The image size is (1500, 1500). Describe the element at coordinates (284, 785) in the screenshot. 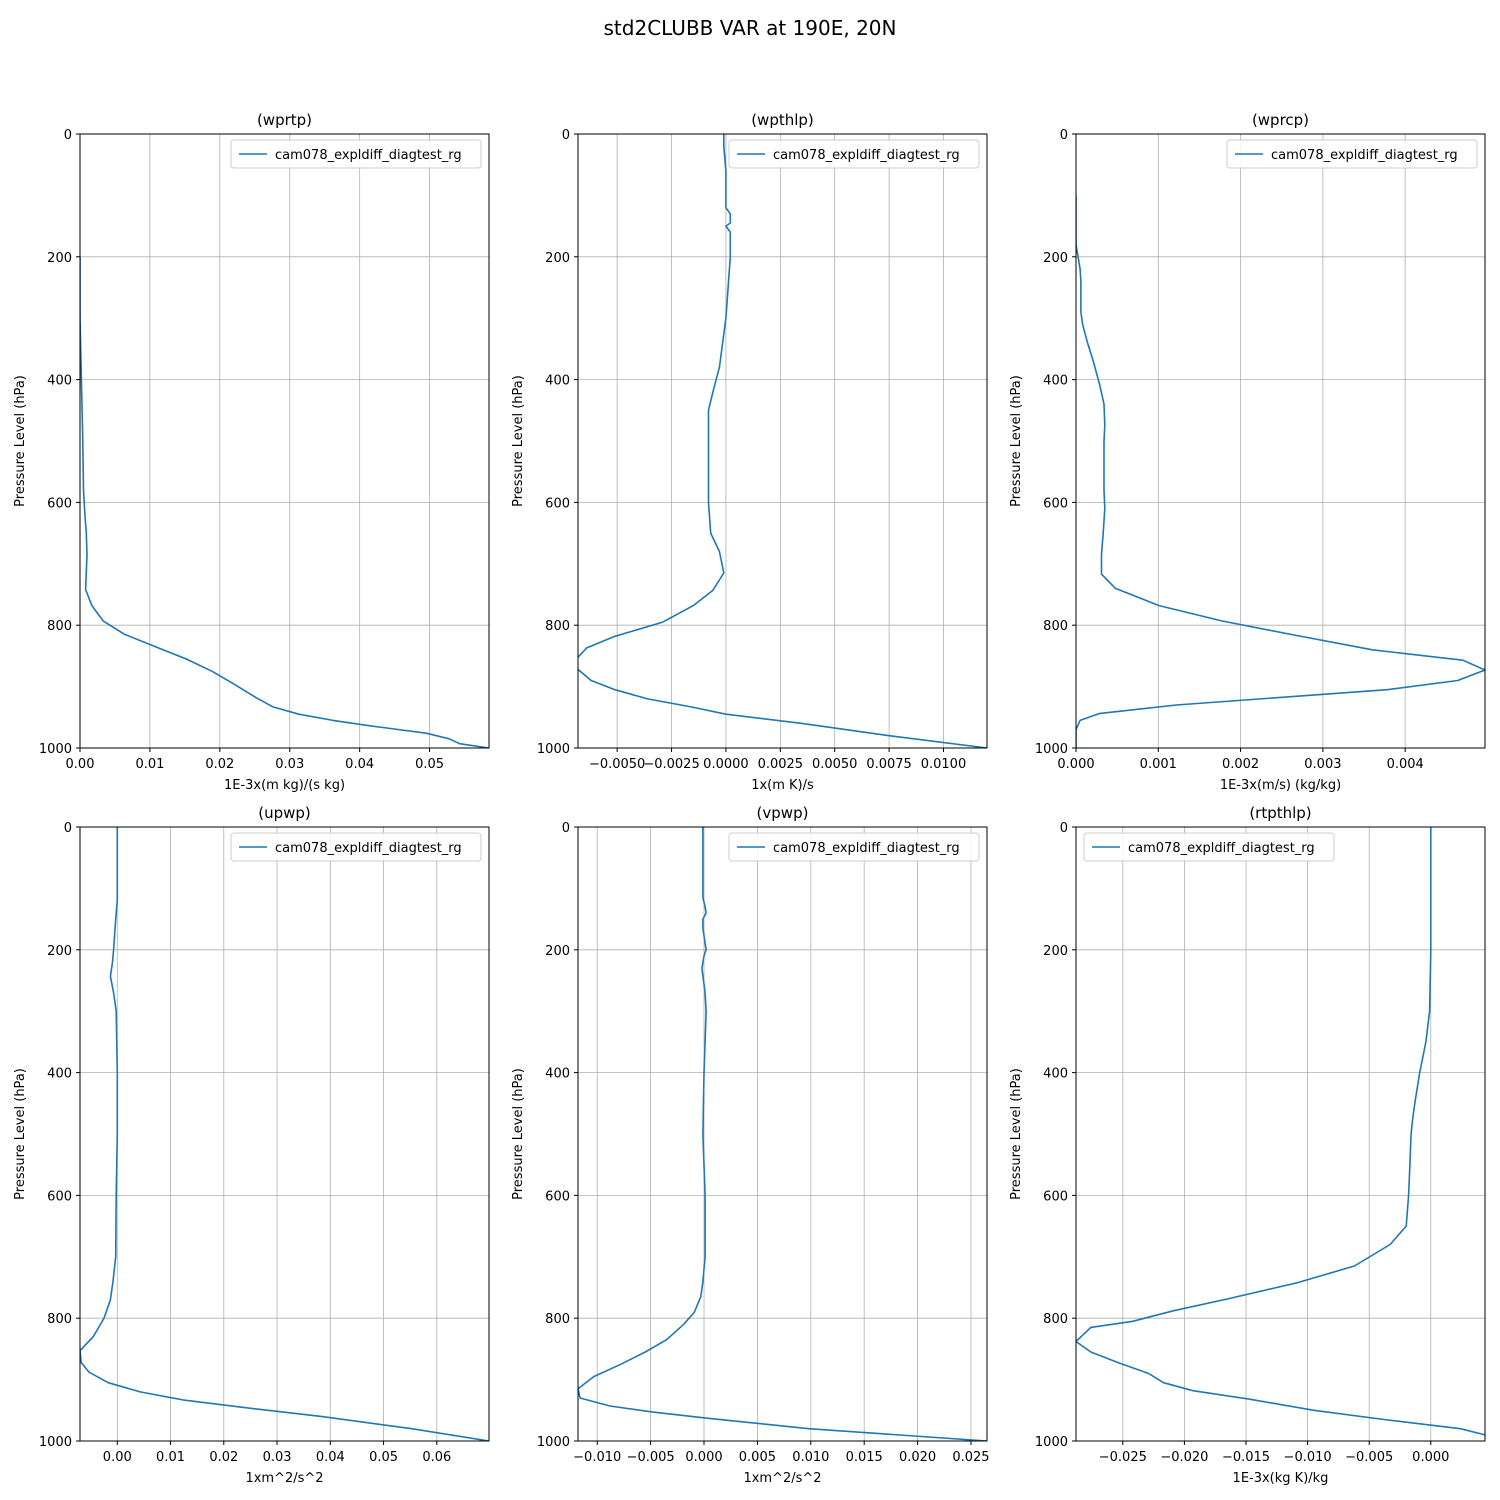

I see `x-axis-label: 1E-3x(m kg)/(s kg)` at that location.